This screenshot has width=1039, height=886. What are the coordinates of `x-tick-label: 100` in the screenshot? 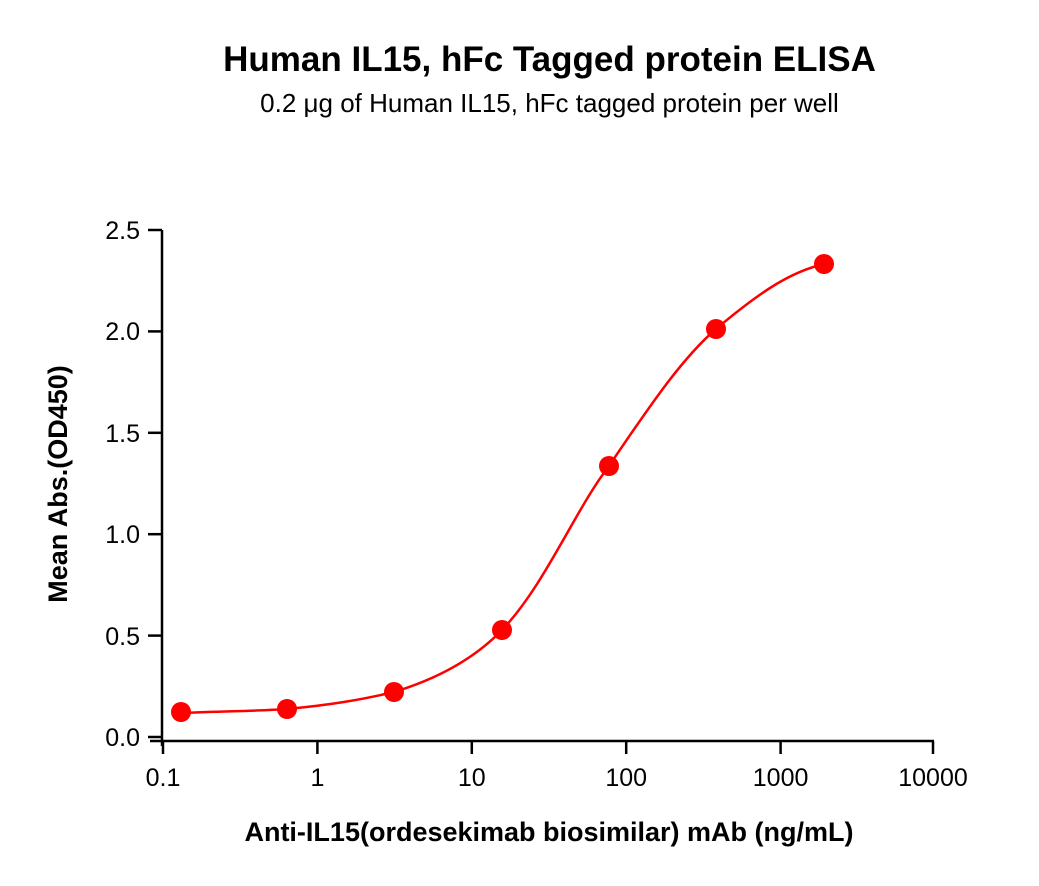 It's located at (626, 778).